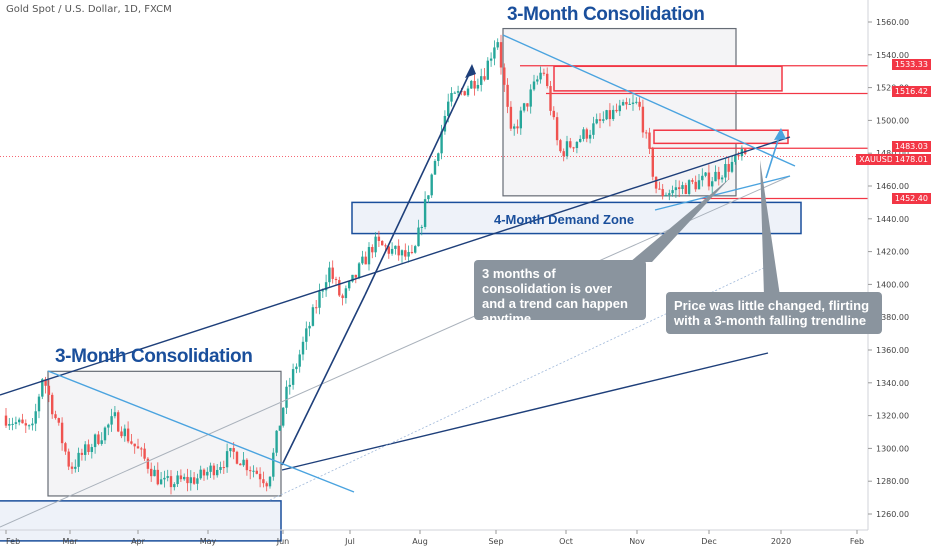 This screenshot has height=550, width=932. I want to click on y-tick-label: 1400.00, so click(892, 284).